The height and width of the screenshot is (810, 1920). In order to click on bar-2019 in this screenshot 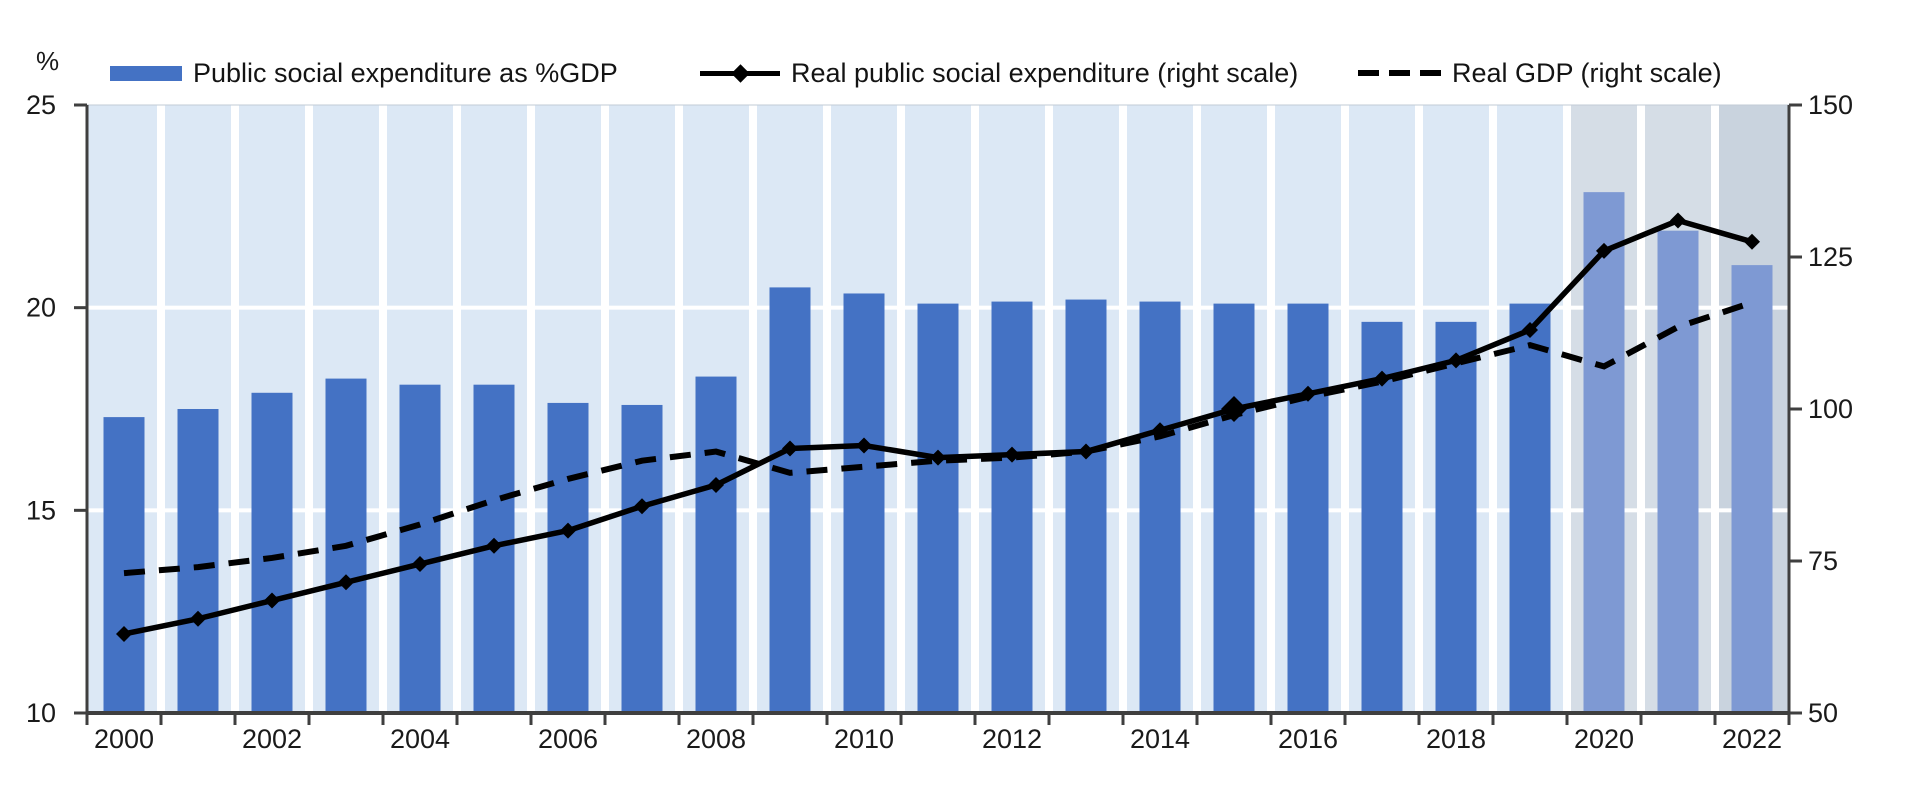, I will do `click(1530, 508)`.